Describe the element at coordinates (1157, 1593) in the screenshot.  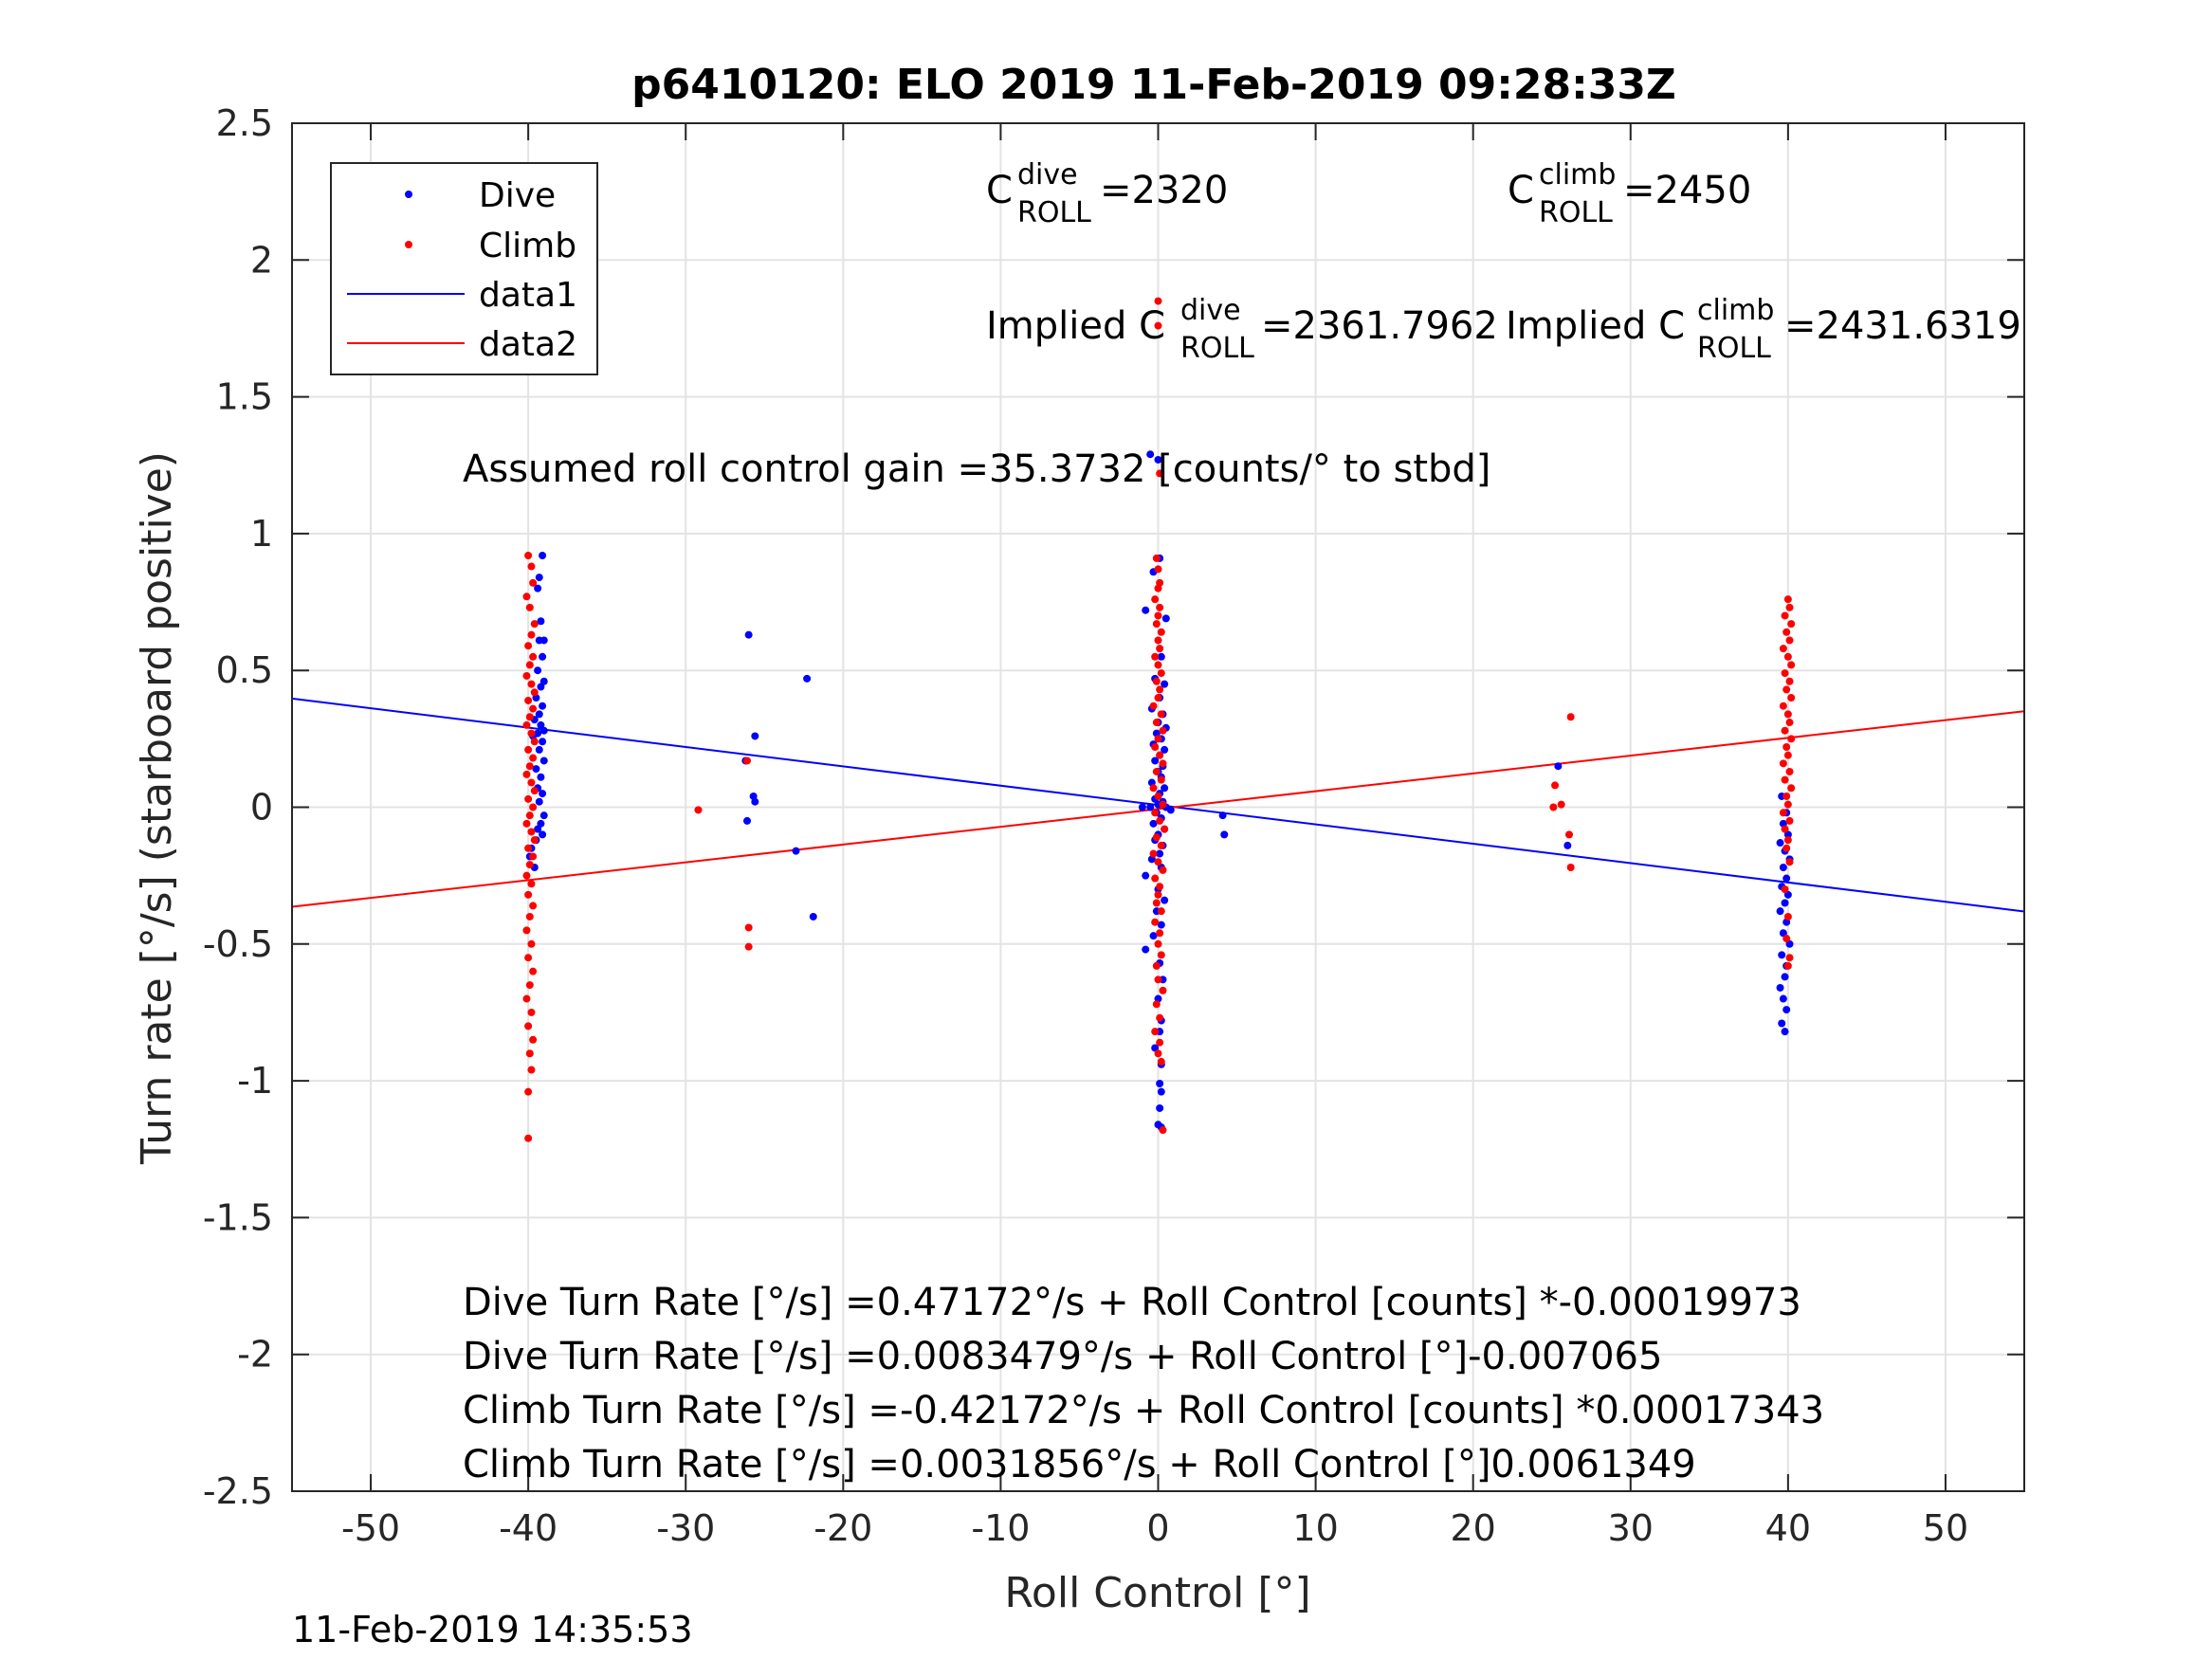
I see `x-axis-label: Roll Control [°]` at that location.